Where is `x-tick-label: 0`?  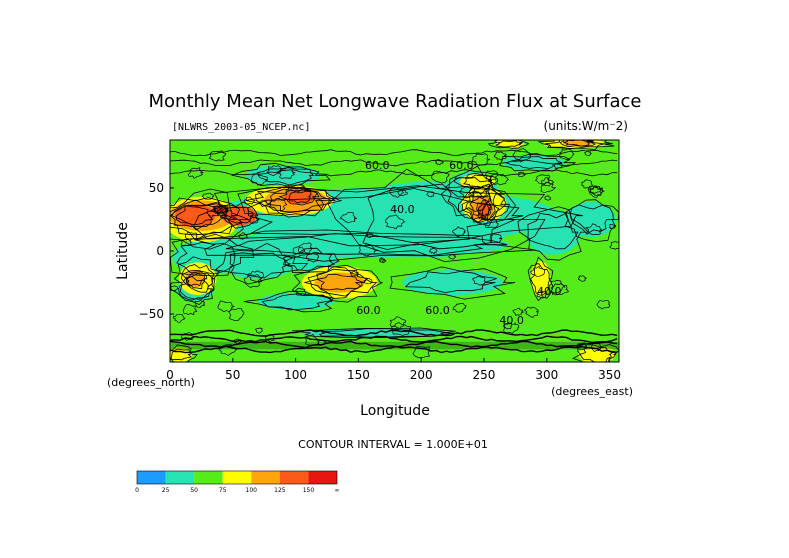
x-tick-label: 0 is located at coordinates (170, 375).